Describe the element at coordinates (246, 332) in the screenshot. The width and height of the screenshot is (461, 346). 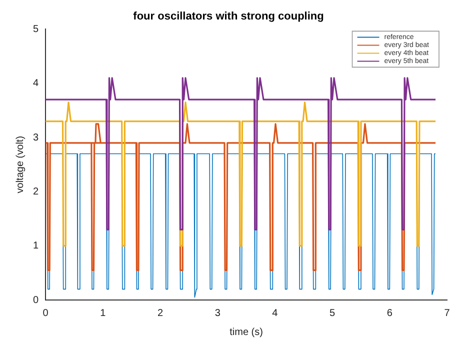
I see `x-axis-title: time (s)` at that location.